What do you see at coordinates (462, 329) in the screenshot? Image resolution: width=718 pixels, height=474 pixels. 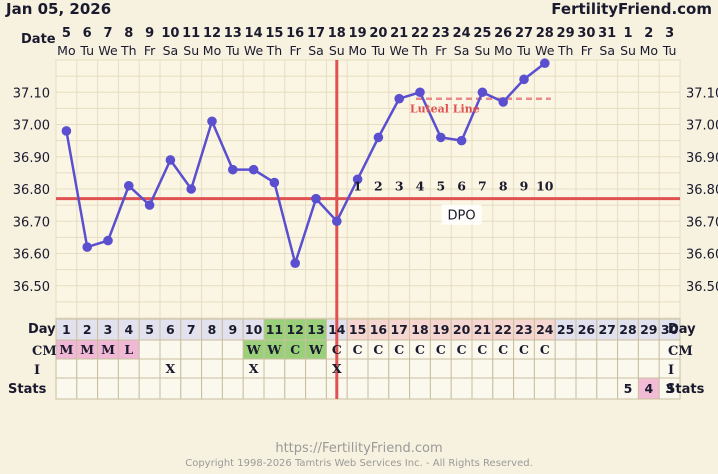 I see `day-number: 20` at bounding box center [462, 329].